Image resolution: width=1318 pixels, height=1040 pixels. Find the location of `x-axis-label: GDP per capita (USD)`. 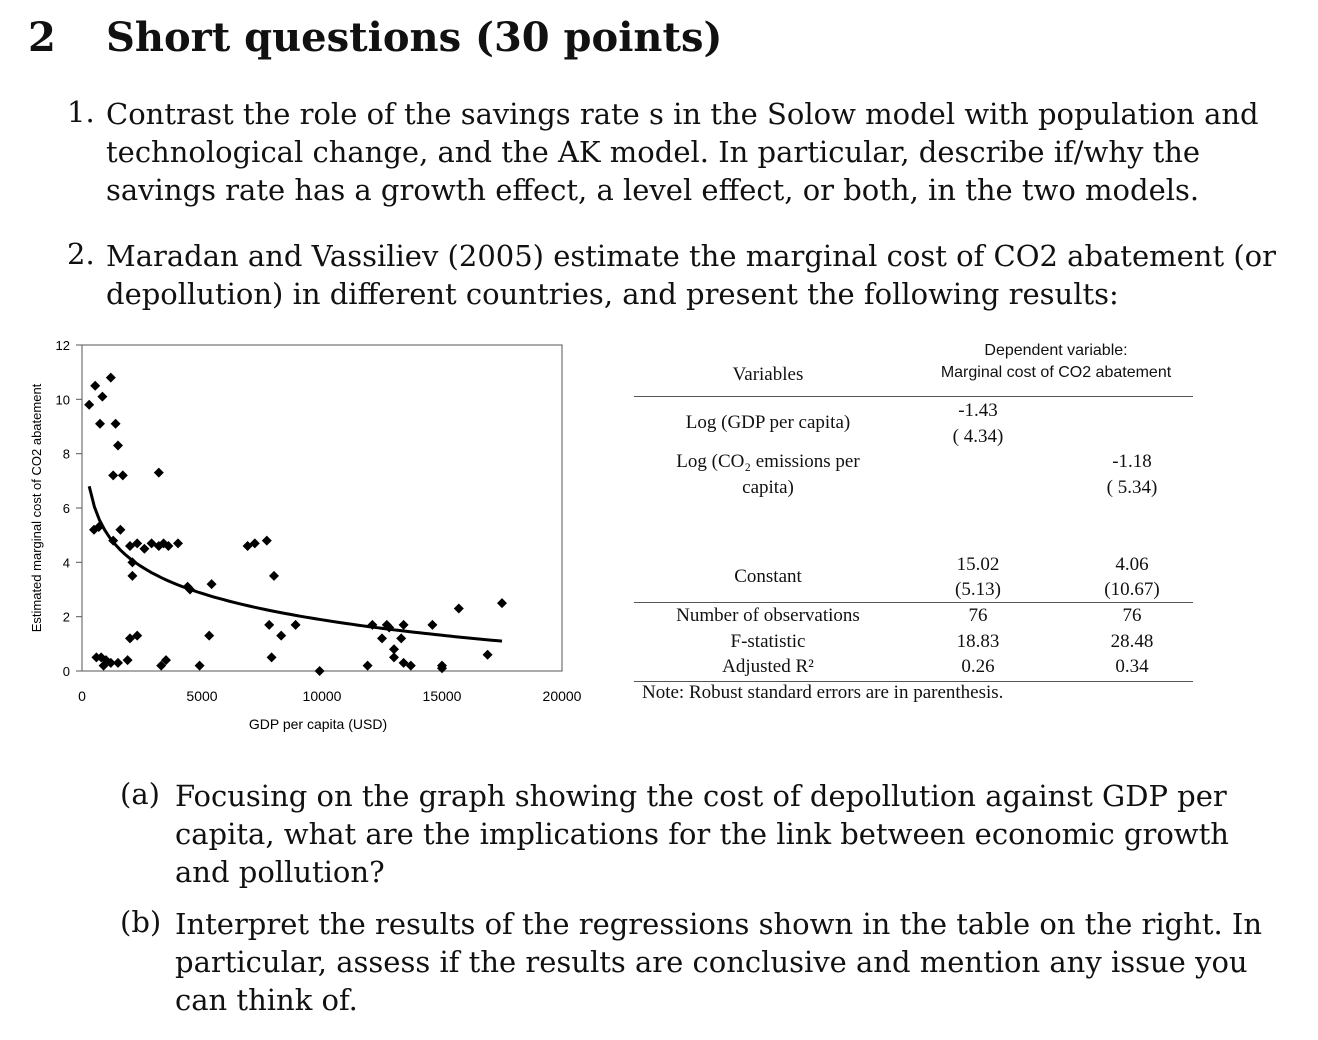

x-axis-label: GDP per capita (USD) is located at coordinates (318, 724).